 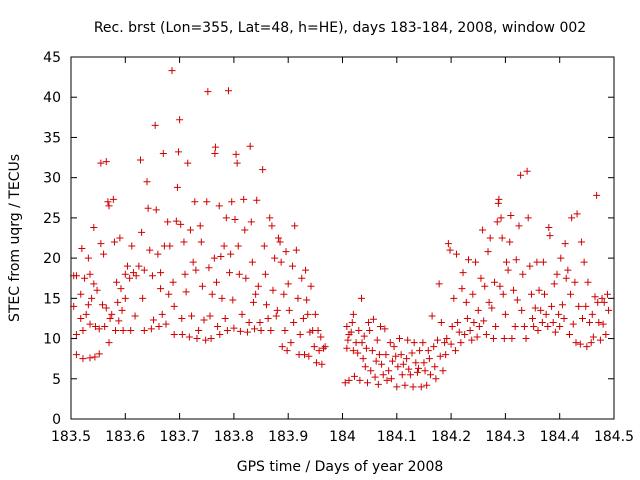 What do you see at coordinates (340, 467) in the screenshot?
I see `x-axis-label: GPS time / Days of year 2008` at bounding box center [340, 467].